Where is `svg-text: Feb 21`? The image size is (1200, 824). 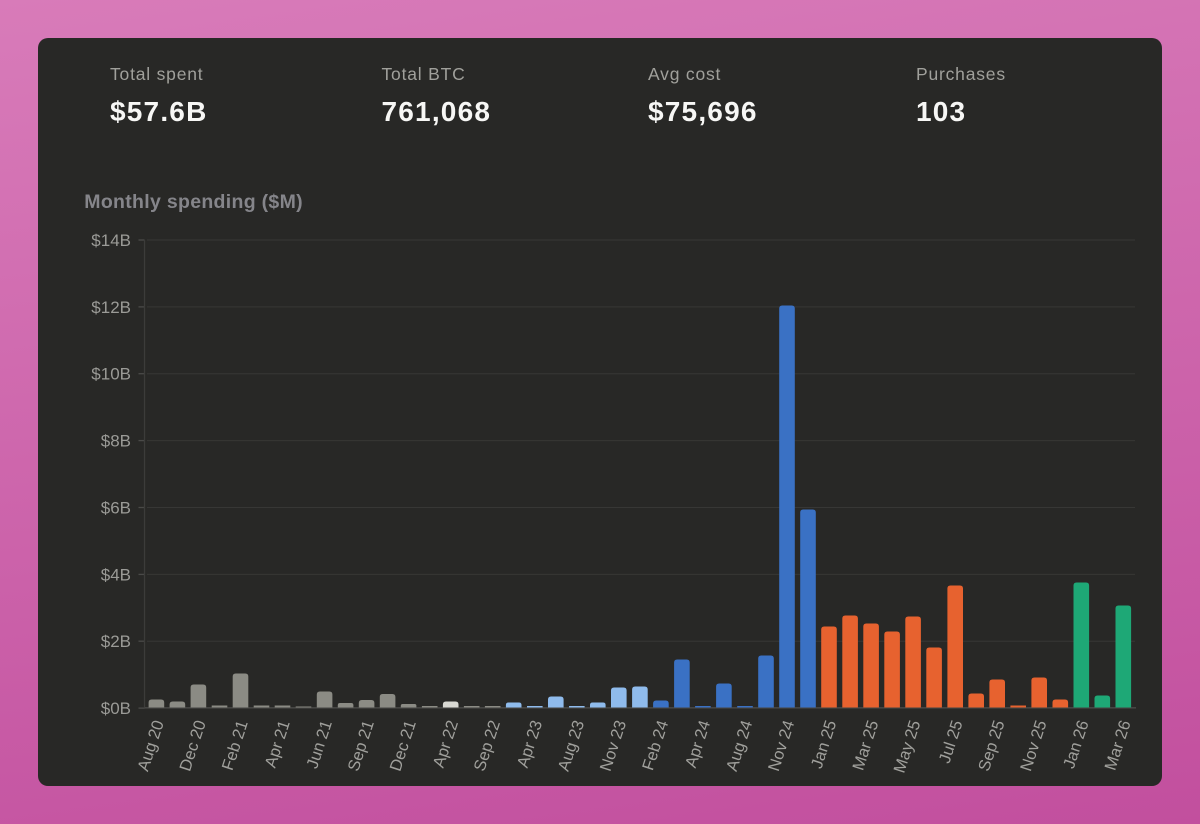 svg-text: Feb 21 is located at coordinates (235, 745).